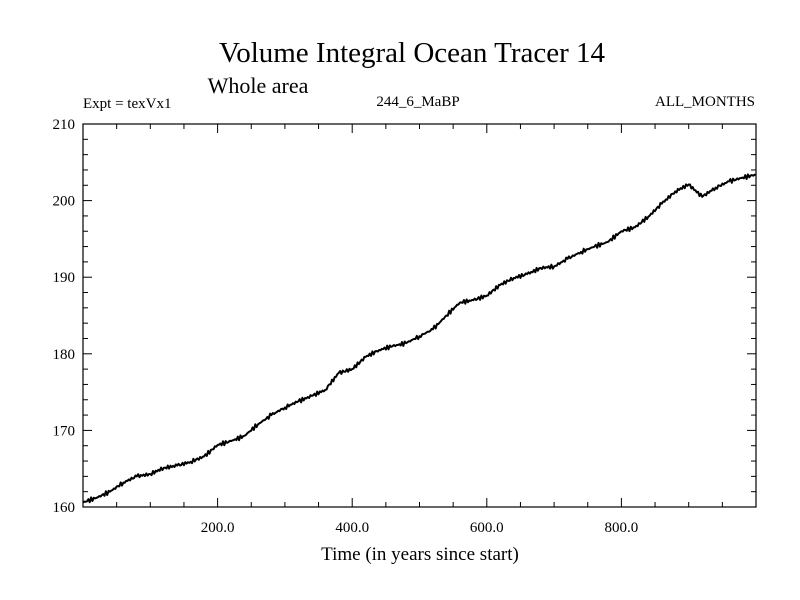 This screenshot has height=600, width=800. Describe the element at coordinates (420, 554) in the screenshot. I see `x-axis-label: Time (in years since start)` at that location.